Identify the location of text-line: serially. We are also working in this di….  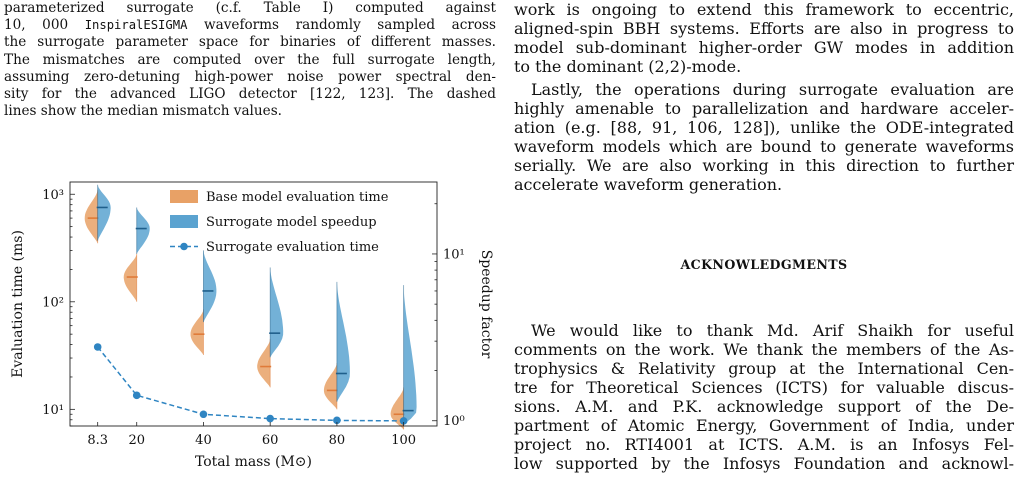
(764, 165).